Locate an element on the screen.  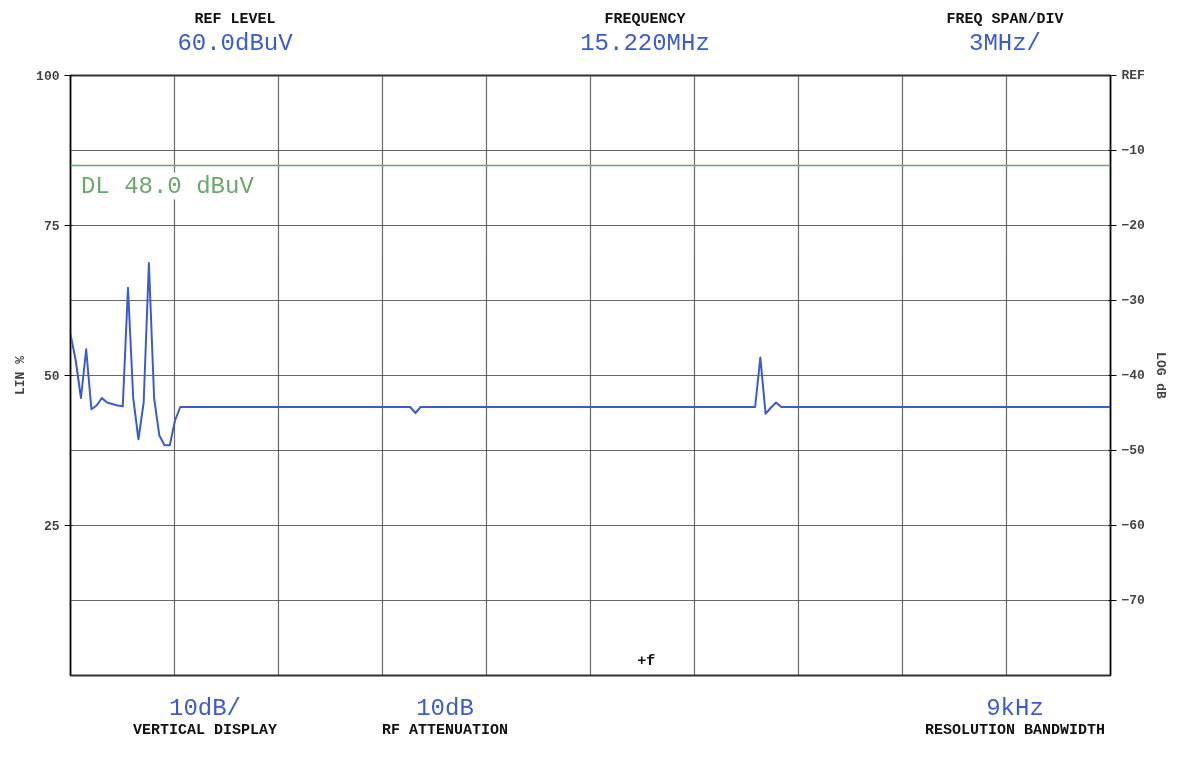
text: 60.0dBuV is located at coordinates (235, 44).